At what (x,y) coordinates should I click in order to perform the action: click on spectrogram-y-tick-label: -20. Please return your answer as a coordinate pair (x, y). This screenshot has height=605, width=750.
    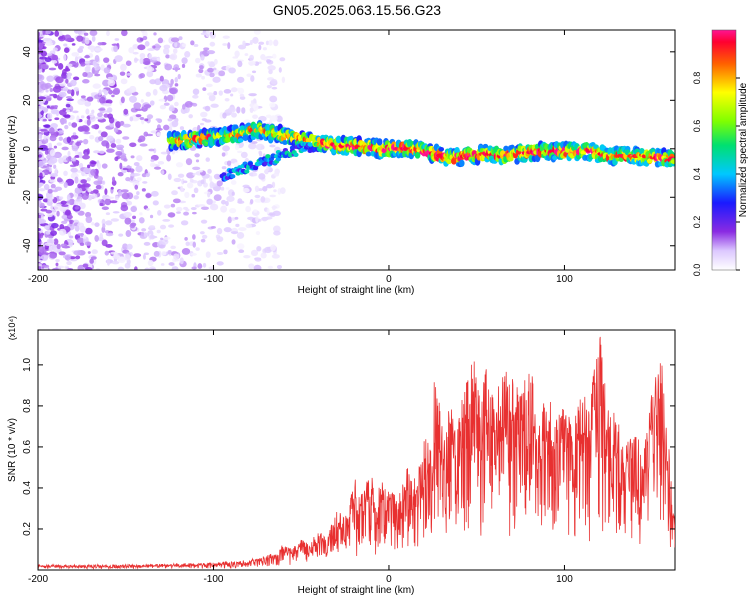
    Looking at the image, I should click on (27, 197).